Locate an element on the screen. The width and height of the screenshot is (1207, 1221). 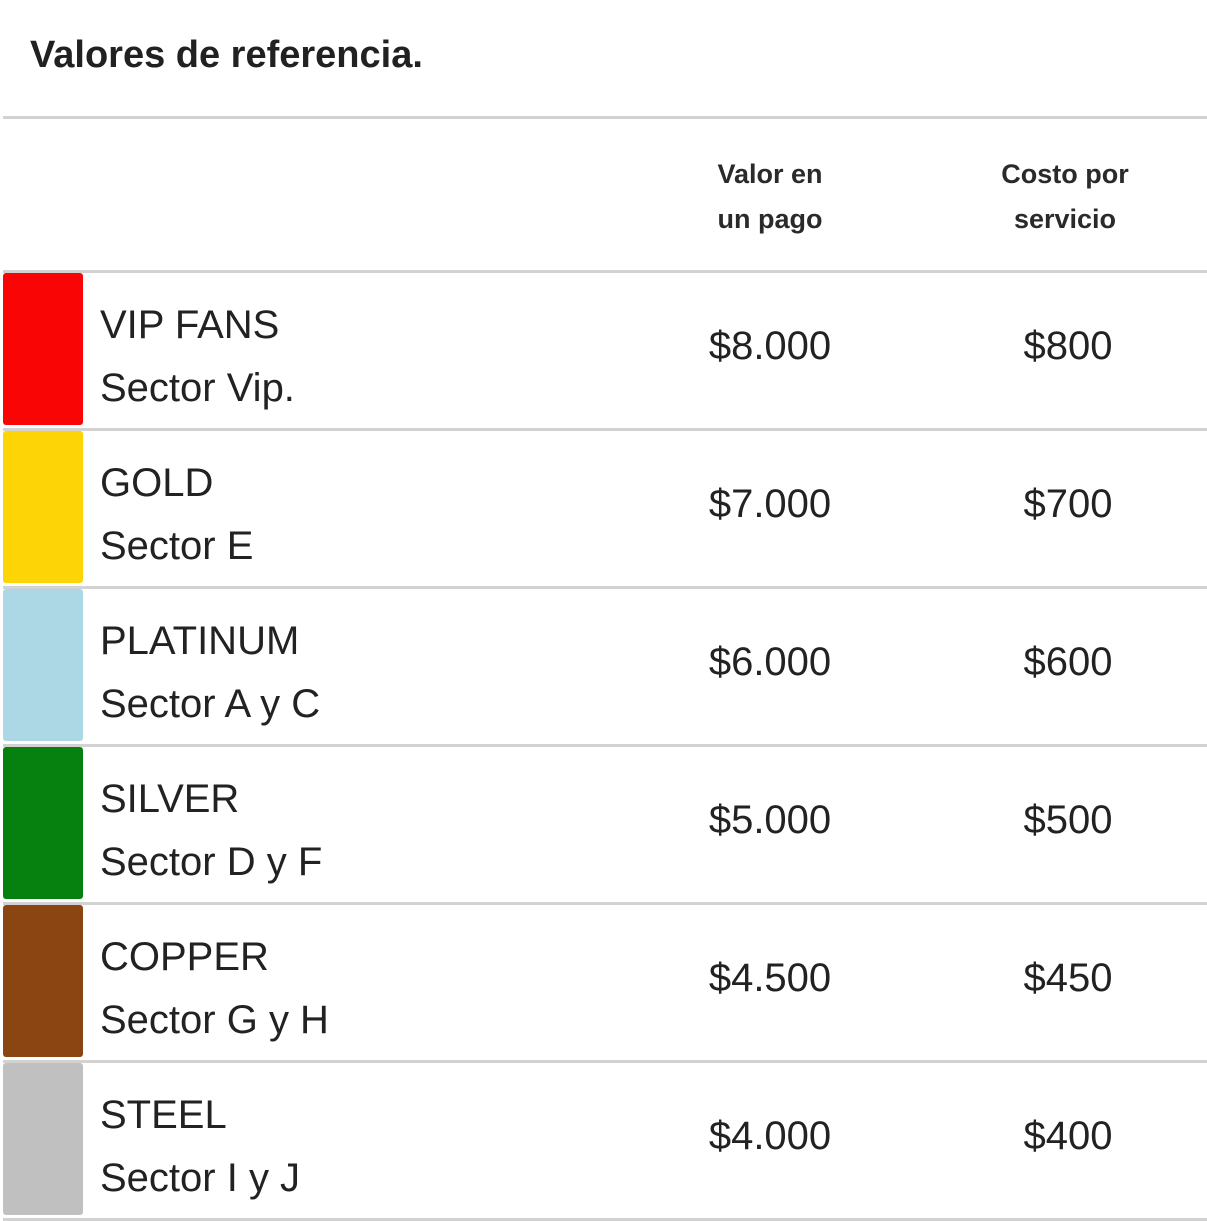
header-price: Valor en un pago is located at coordinates (770, 197).